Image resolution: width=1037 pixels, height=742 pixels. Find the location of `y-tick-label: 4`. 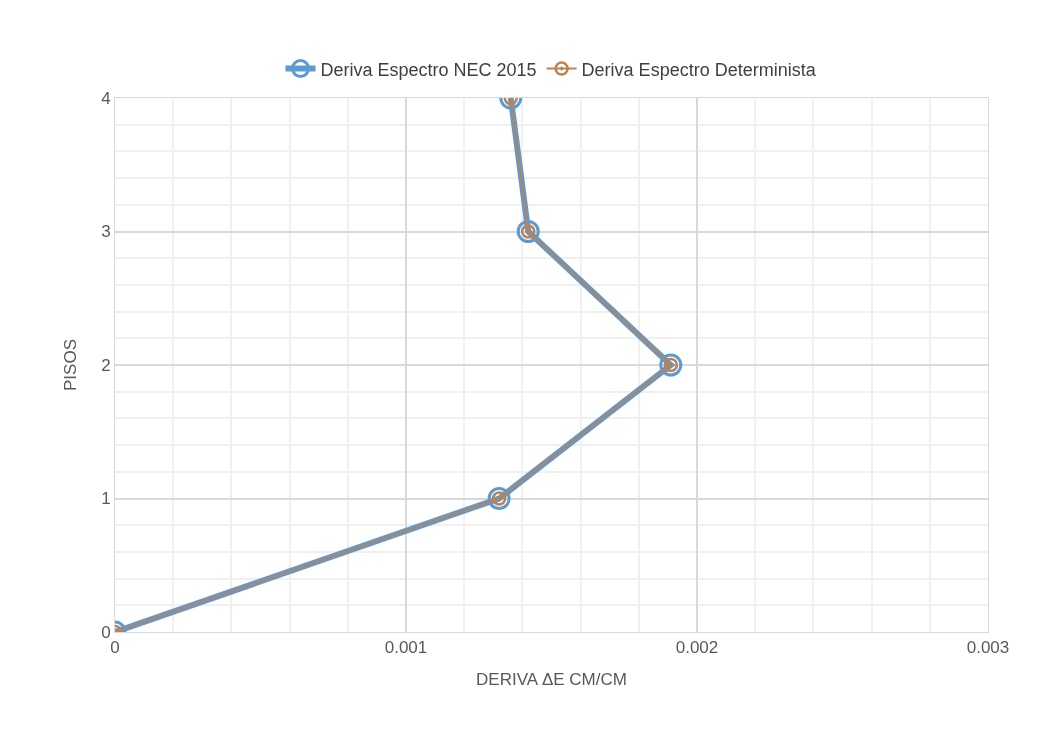

y-tick-label: 4 is located at coordinates (106, 98).